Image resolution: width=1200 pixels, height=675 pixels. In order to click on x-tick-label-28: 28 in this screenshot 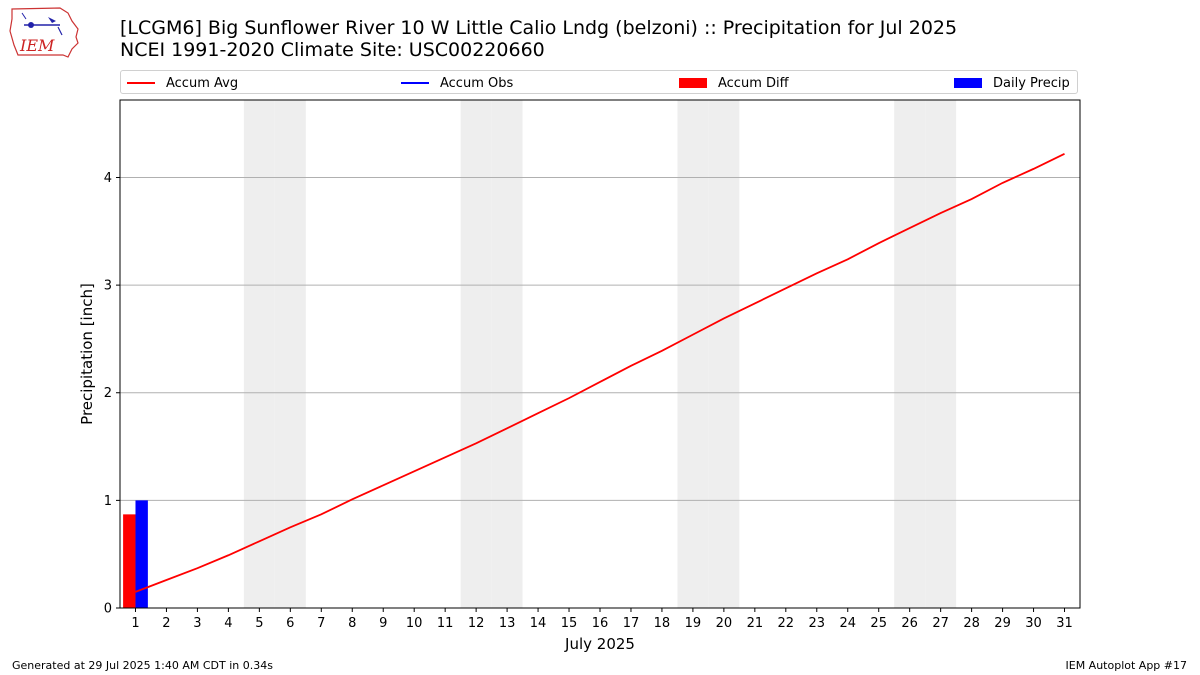, I will do `click(971, 623)`.